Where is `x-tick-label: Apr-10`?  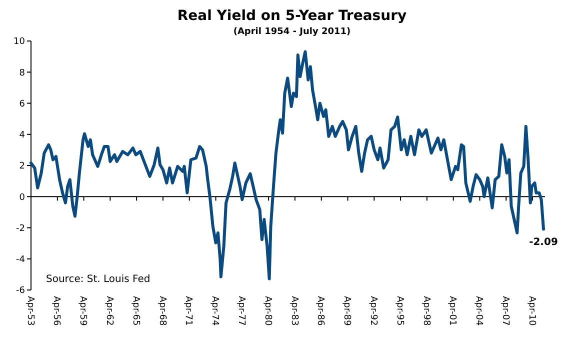 x-tick-label: Apr-10 is located at coordinates (531, 311).